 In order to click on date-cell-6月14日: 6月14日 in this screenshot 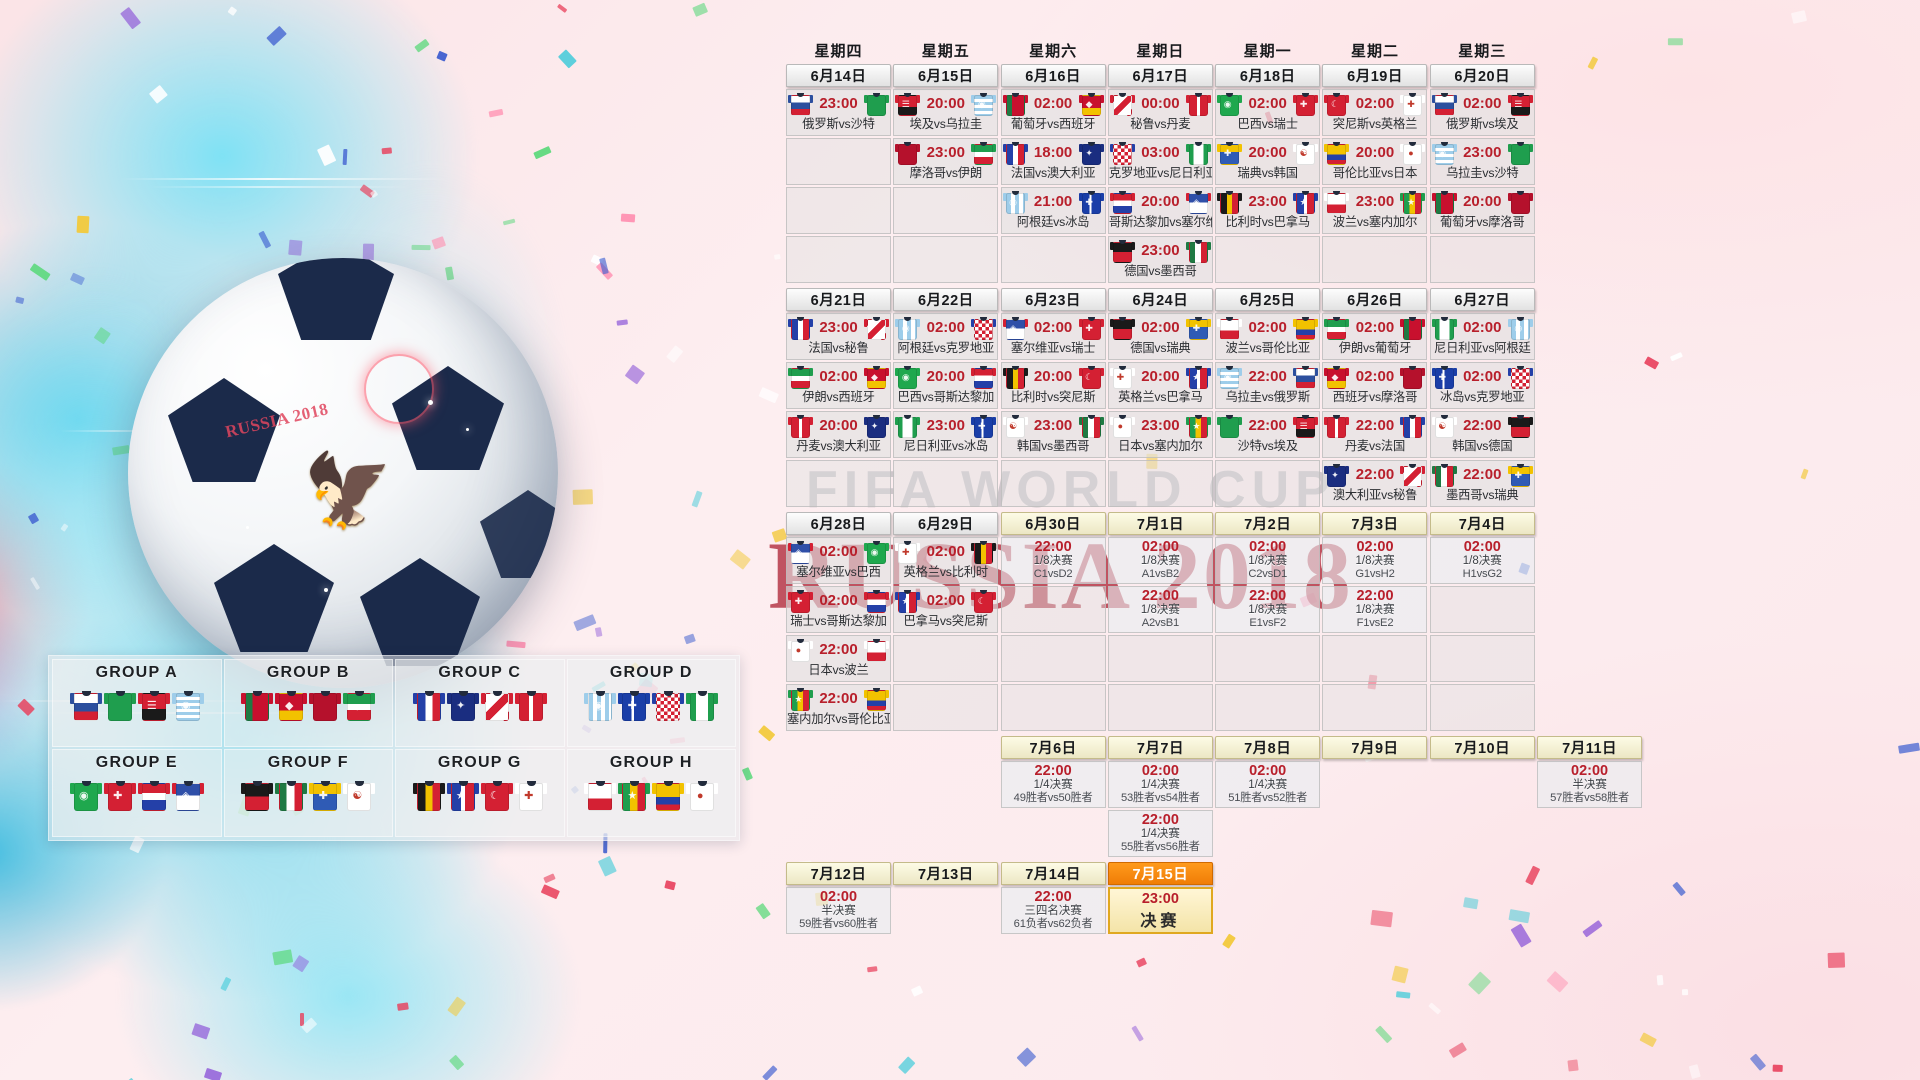, I will do `click(838, 75)`.